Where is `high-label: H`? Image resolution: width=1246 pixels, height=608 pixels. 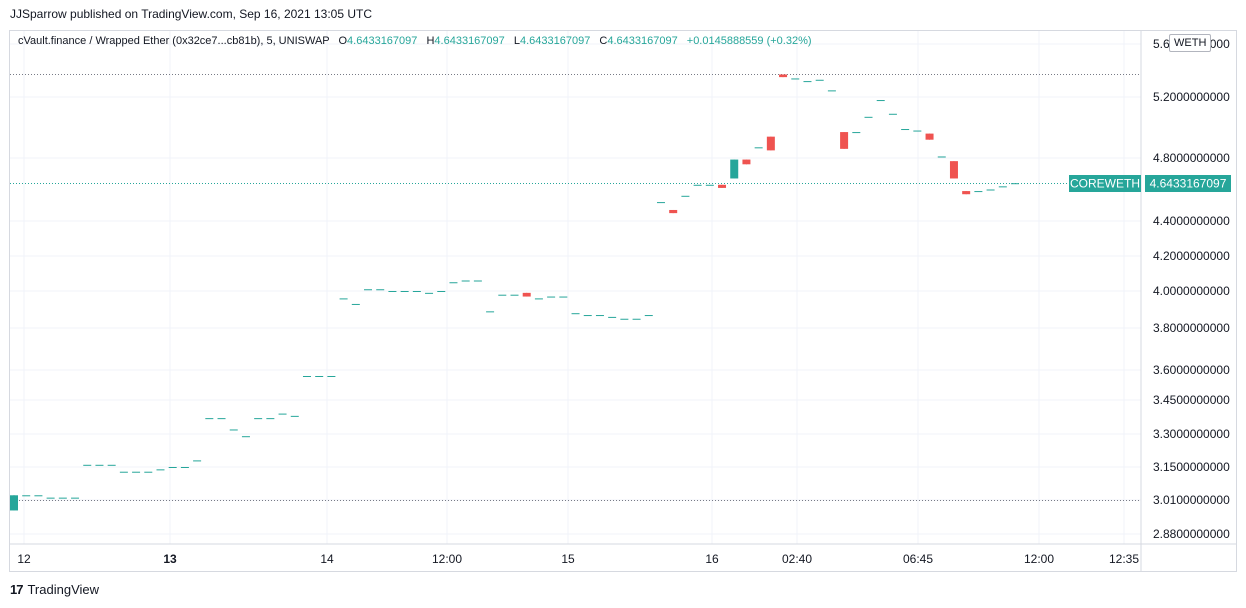
high-label: H is located at coordinates (430, 41).